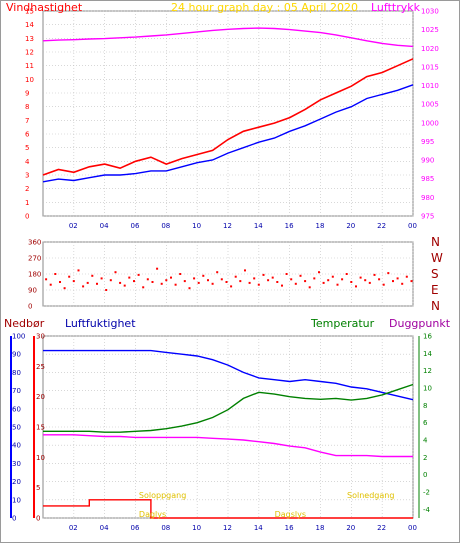 This screenshot has width=460, height=544. Describe the element at coordinates (430, 30) in the screenshot. I see `pressure-tick-label: 1025` at that location.